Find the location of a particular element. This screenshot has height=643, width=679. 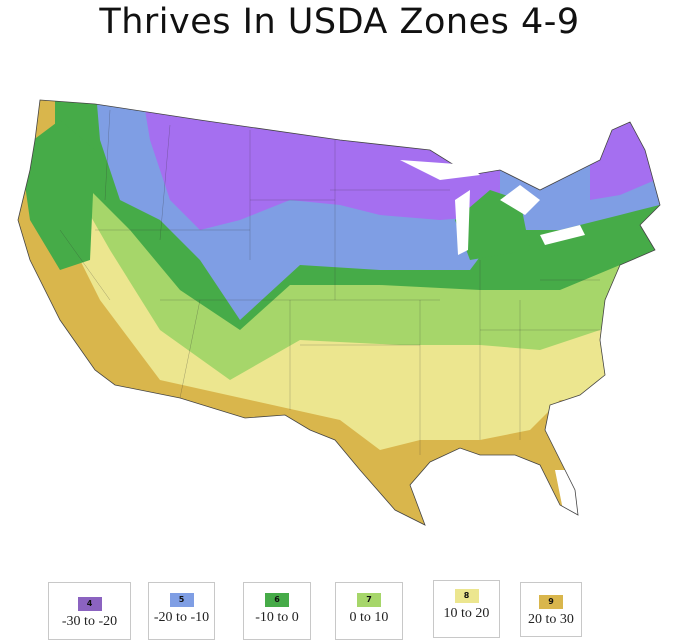

zone-4-range: -30 to -20 is located at coordinates (89, 621).